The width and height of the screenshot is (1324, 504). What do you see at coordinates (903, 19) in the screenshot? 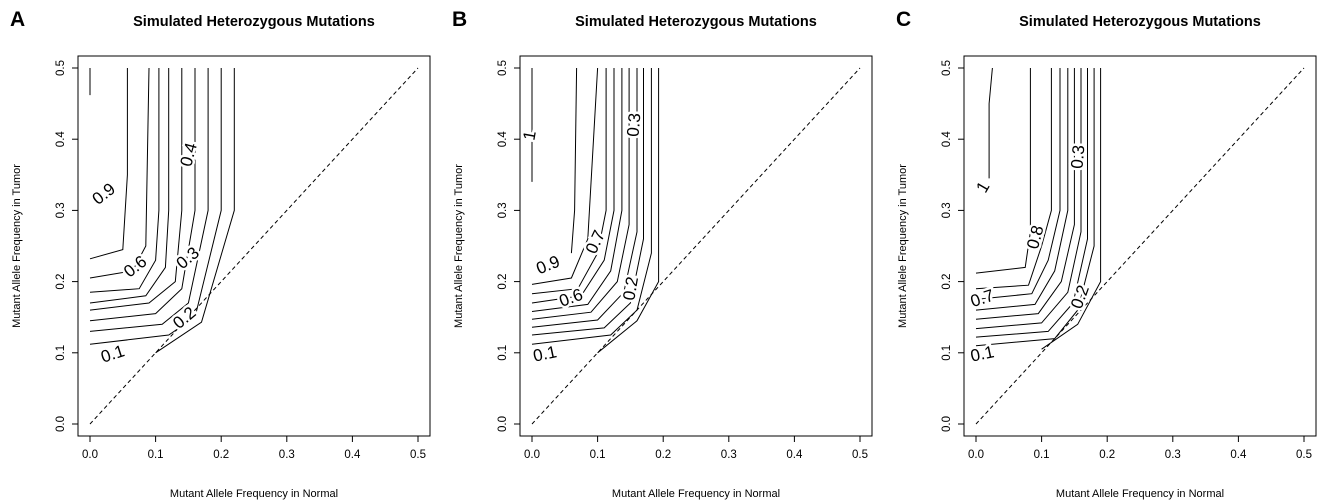
I see `panel-letter: C` at bounding box center [903, 19].